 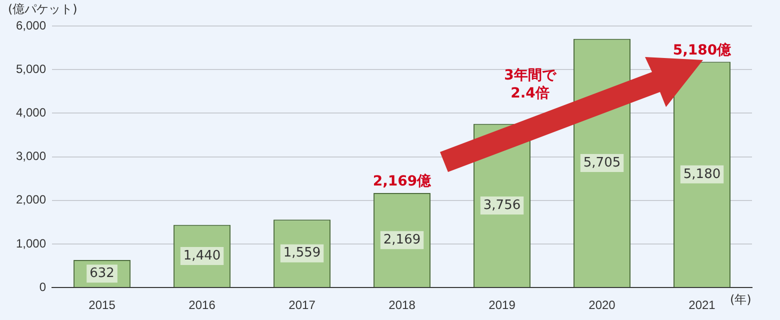 I want to click on x-tick-label: 2020, so click(x=602, y=305).